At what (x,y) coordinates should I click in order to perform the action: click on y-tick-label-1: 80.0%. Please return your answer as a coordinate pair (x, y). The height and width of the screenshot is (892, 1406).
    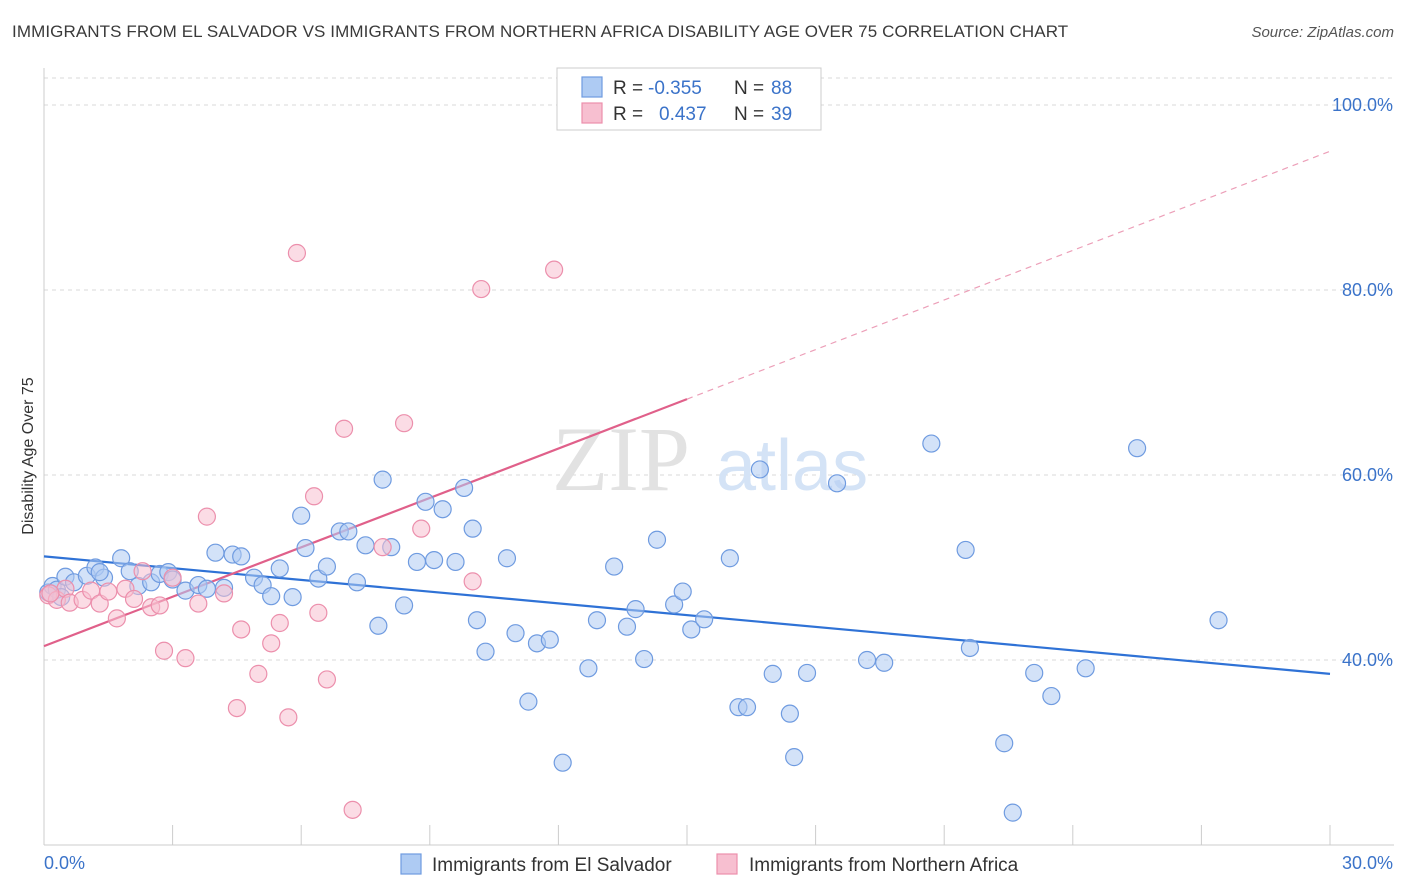
    Looking at the image, I should click on (1367, 290).